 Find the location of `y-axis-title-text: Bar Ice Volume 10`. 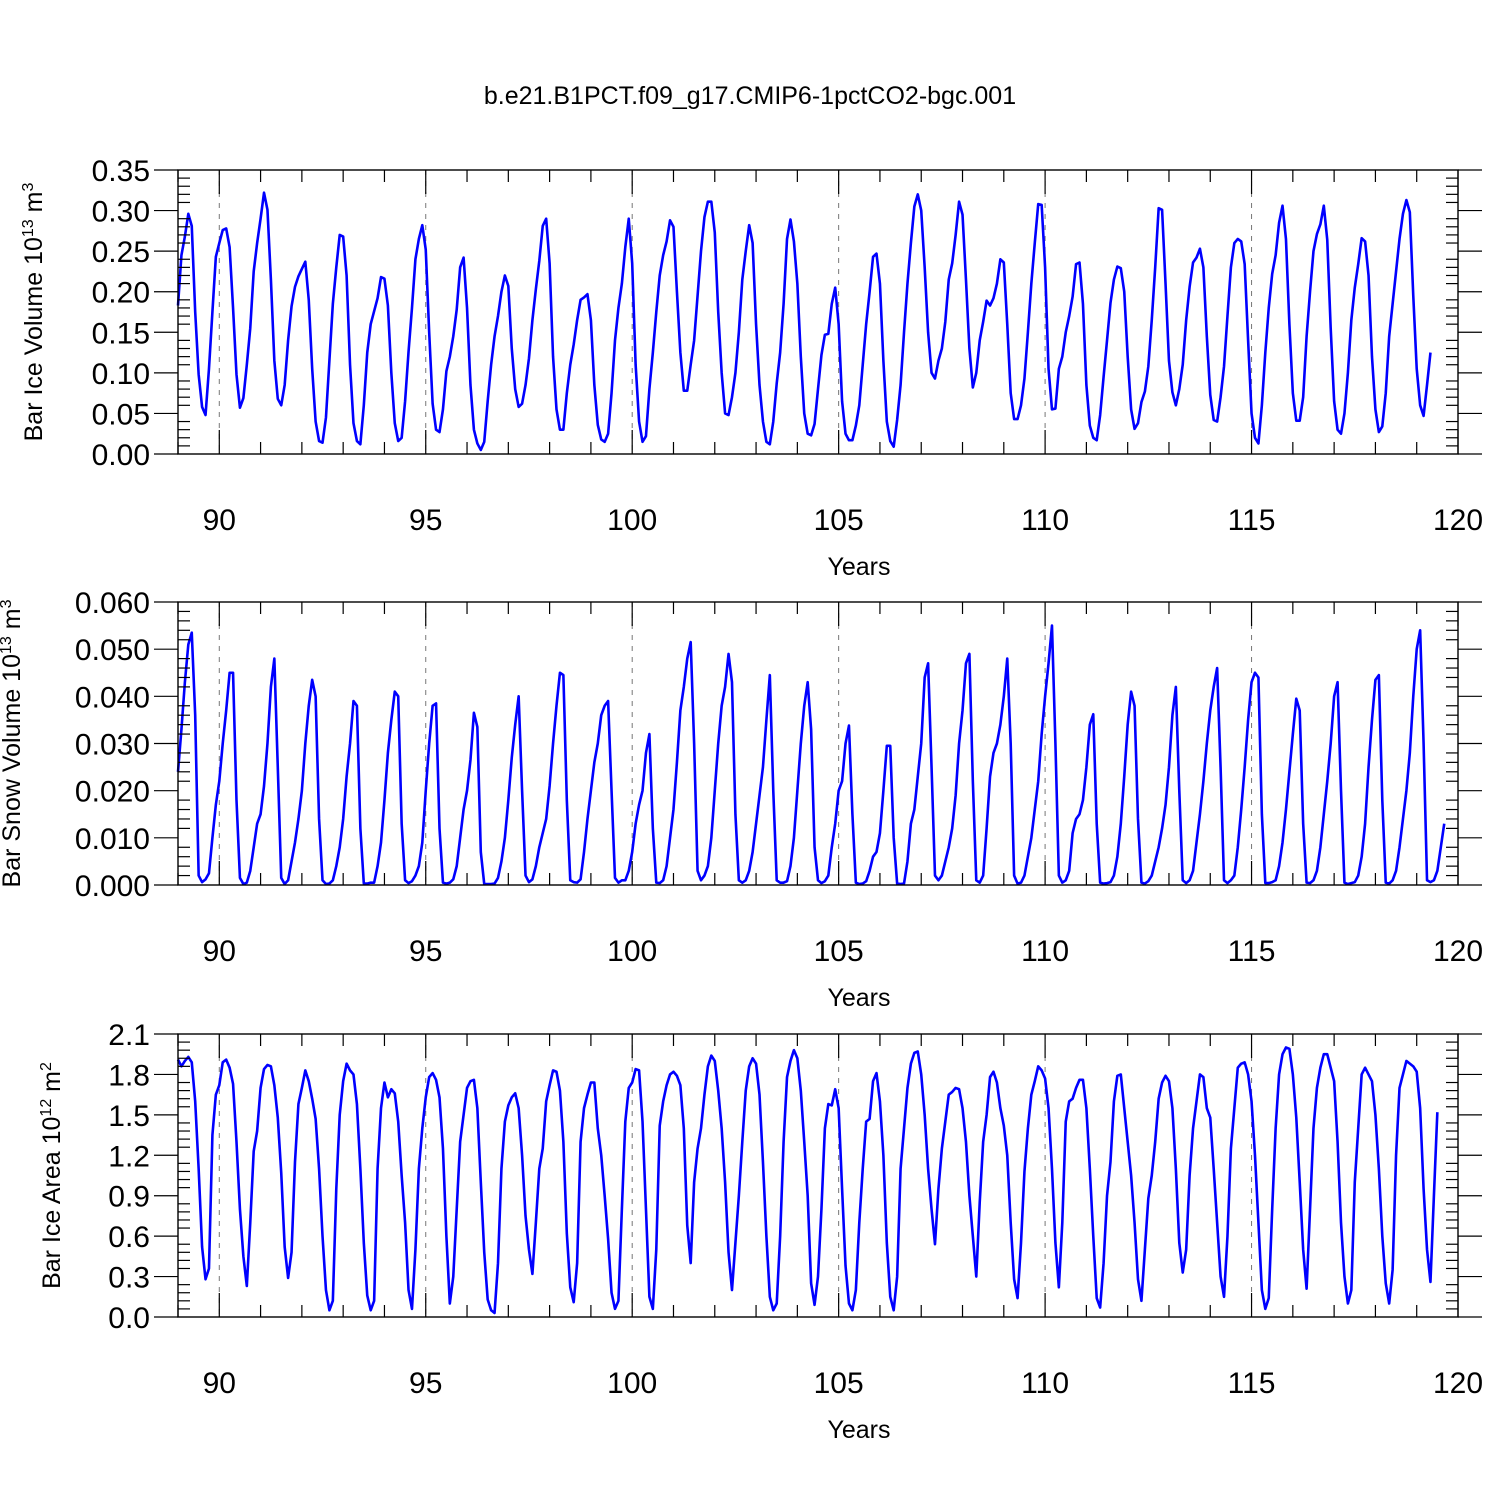

y-axis-title-text: Bar Ice Volume 10 is located at coordinates (34, 339).